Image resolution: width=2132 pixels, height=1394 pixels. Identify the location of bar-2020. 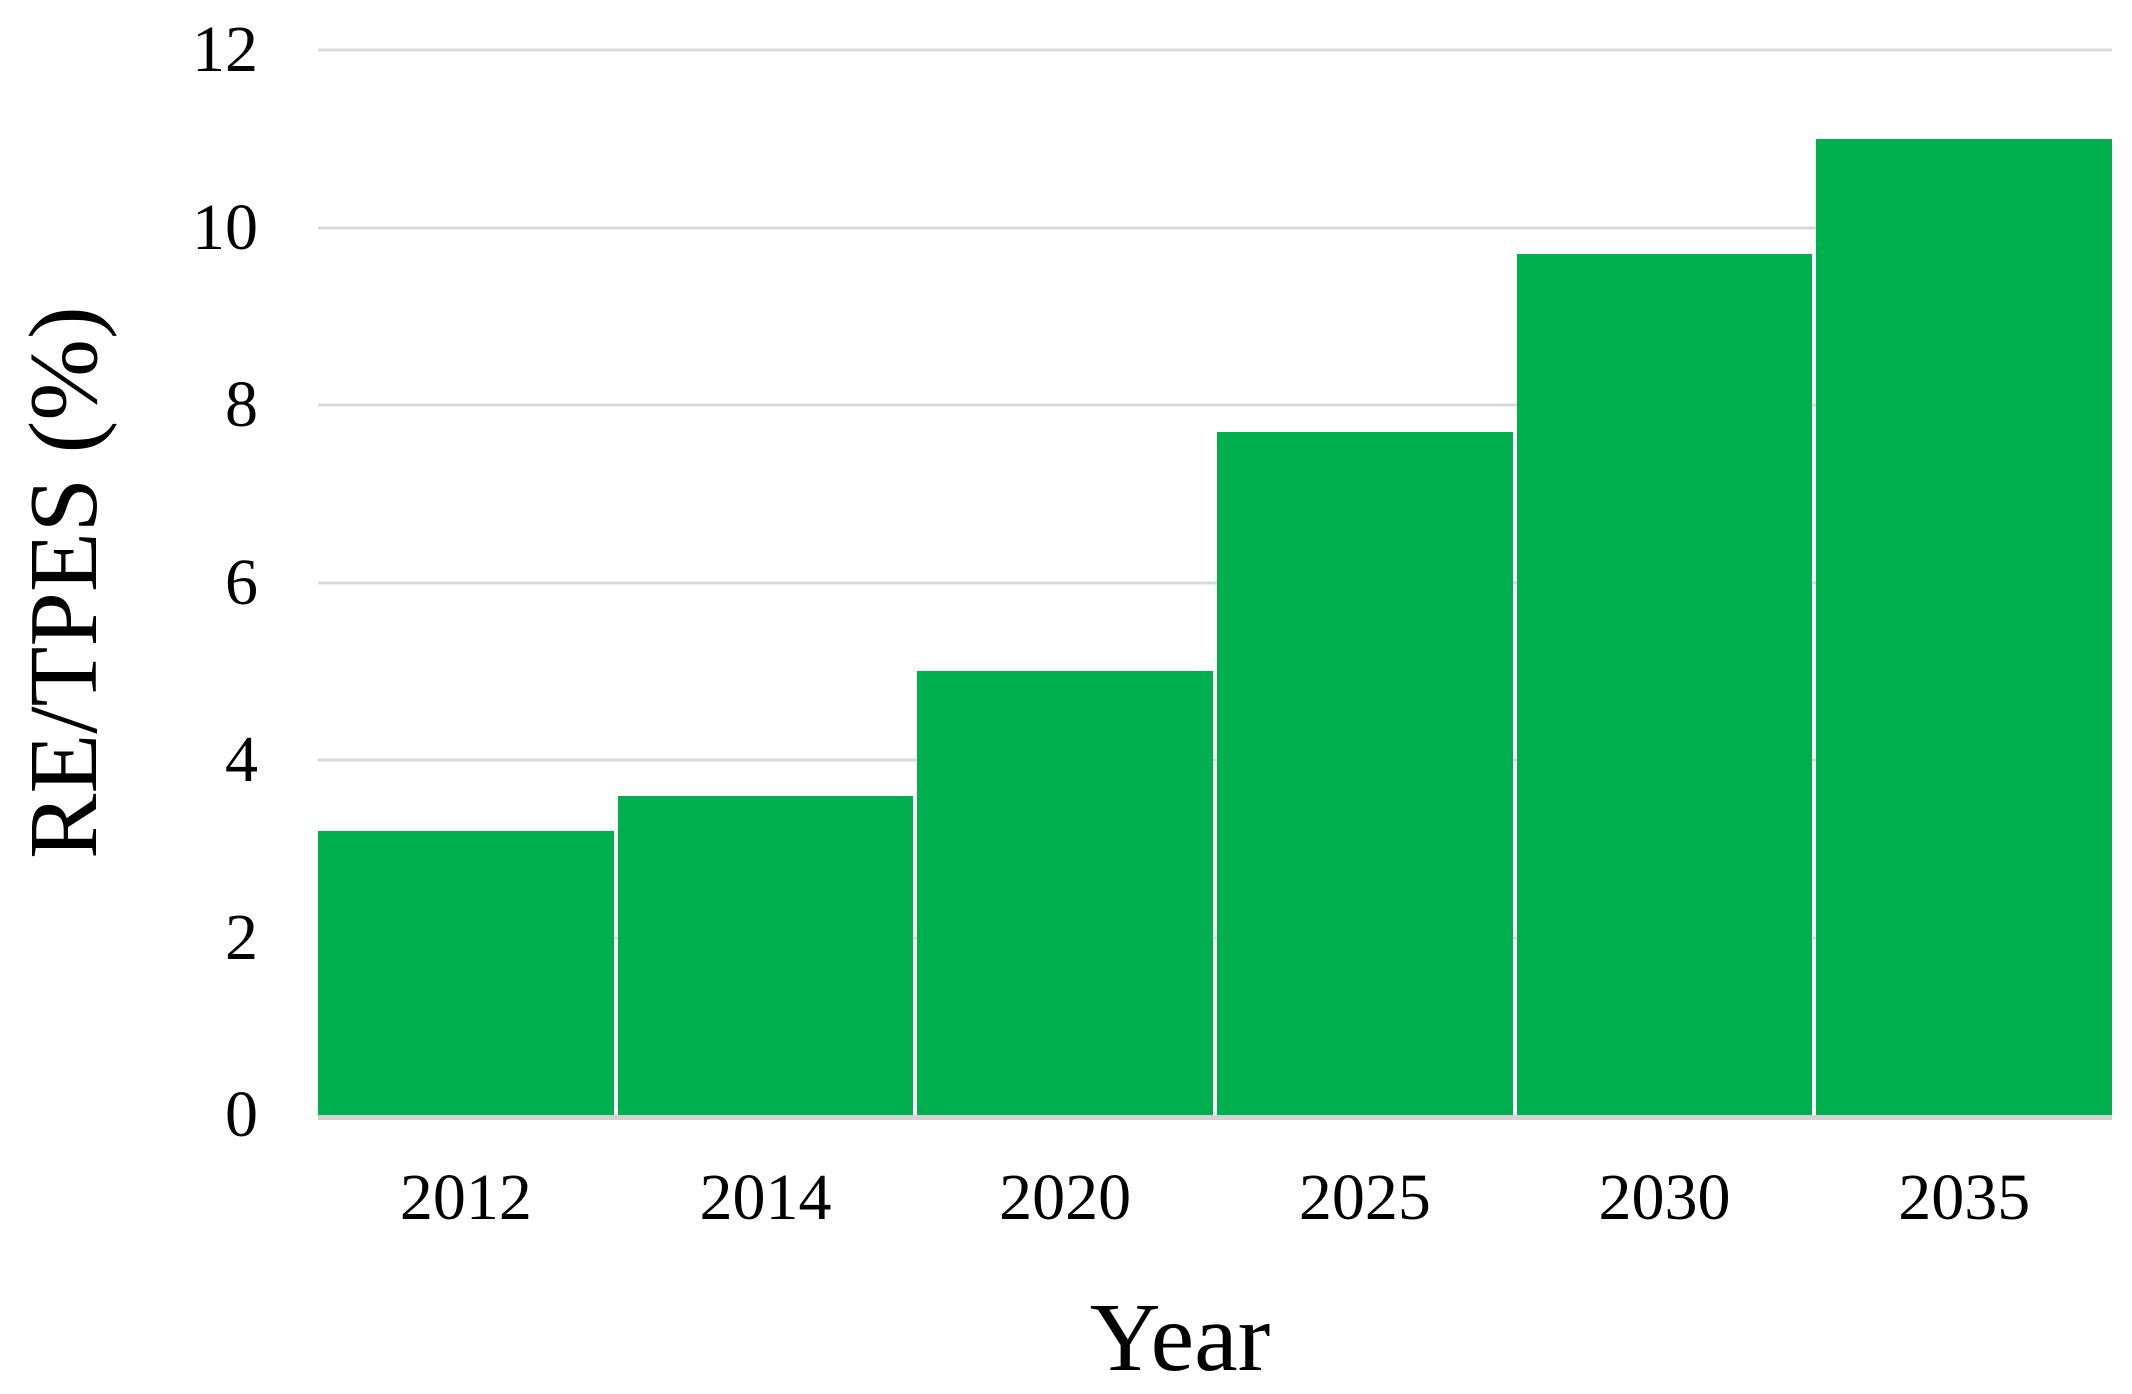
(1065, 893).